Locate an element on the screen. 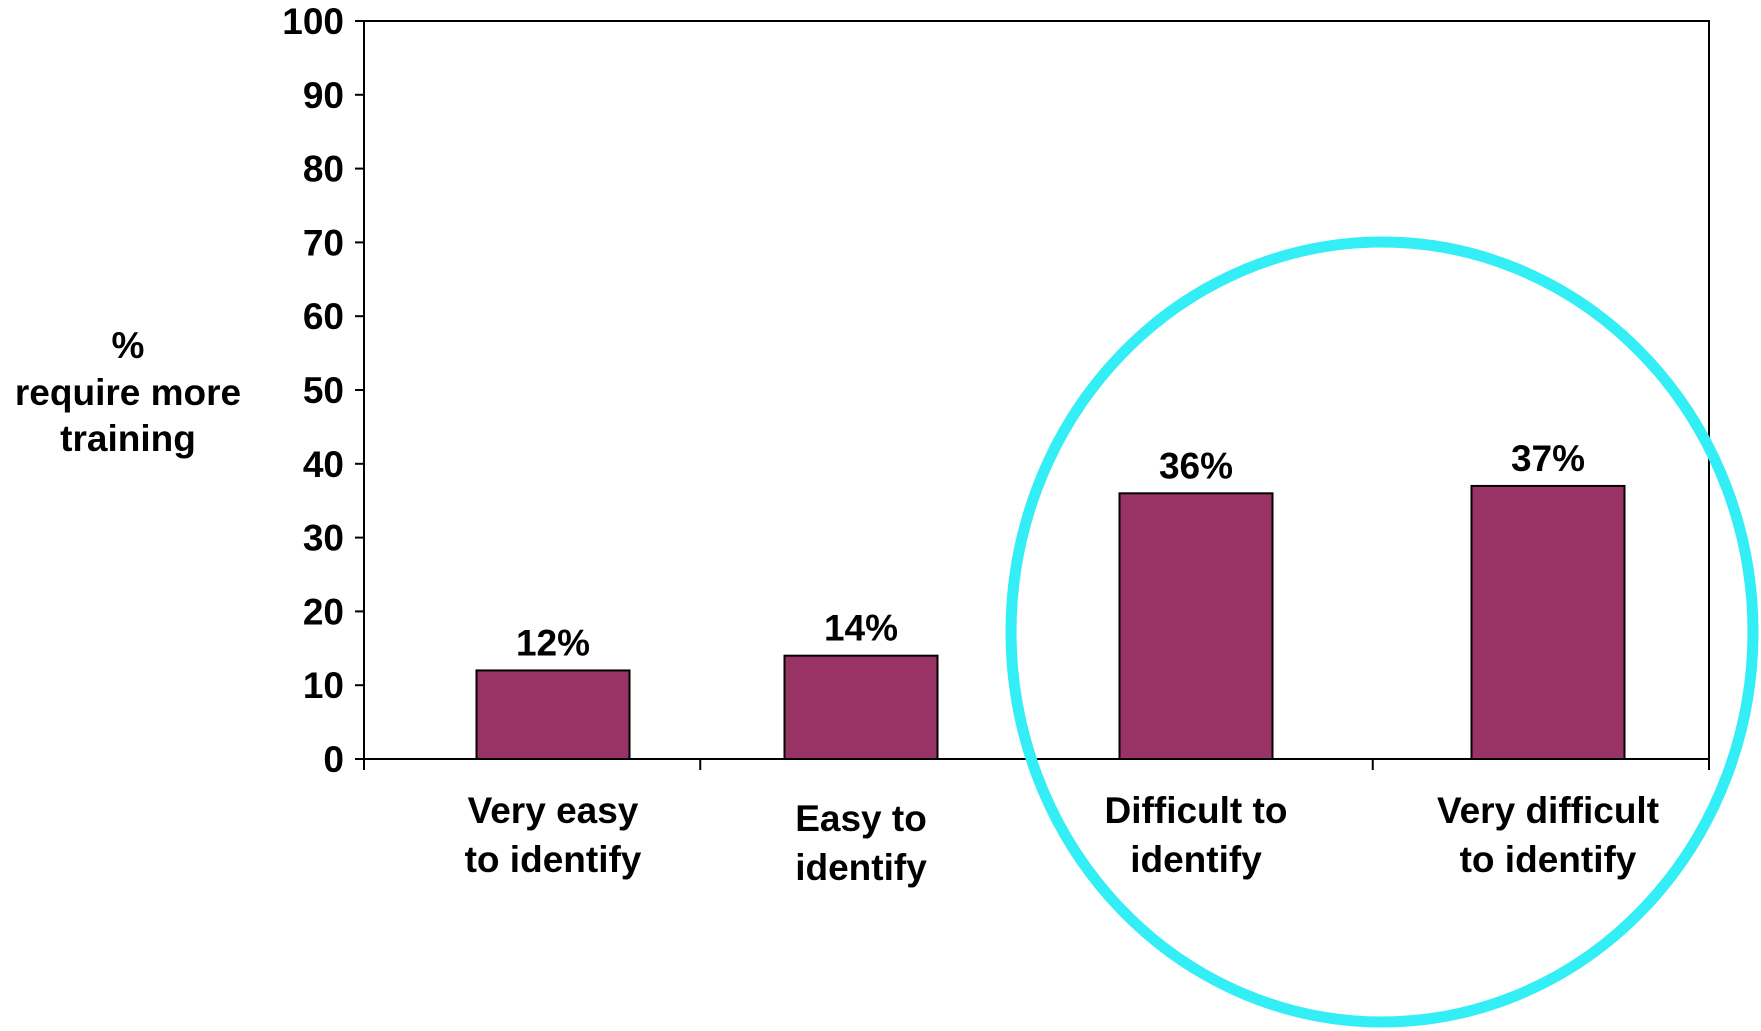 The height and width of the screenshot is (1031, 1761). x-category-label: Easy to is located at coordinates (861, 818).